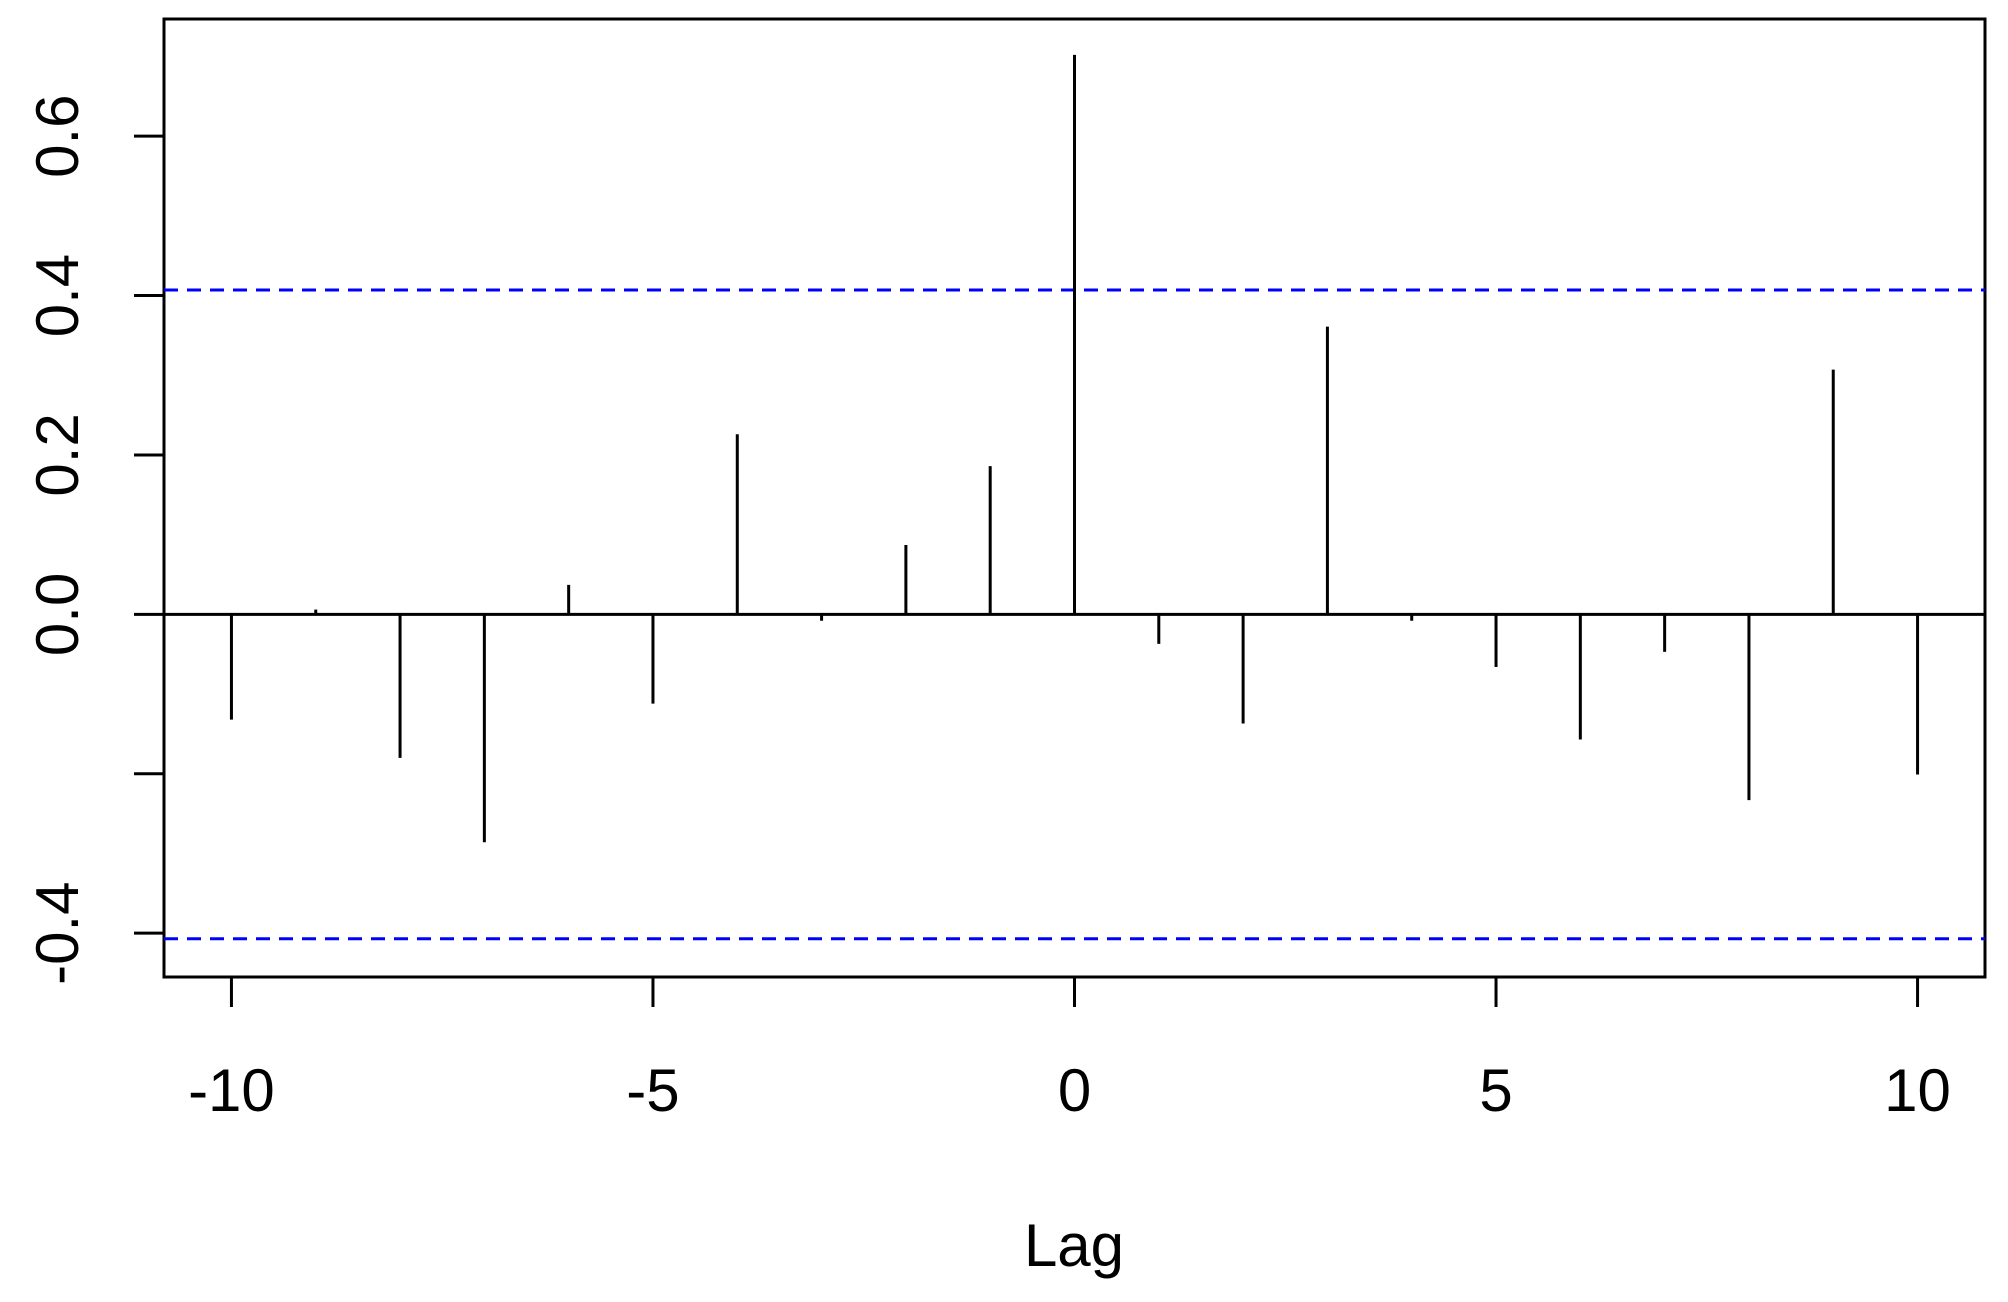 Image resolution: width=2008 pixels, height=1302 pixels. What do you see at coordinates (57, 295) in the screenshot?
I see `y-tick-label: 0.4` at bounding box center [57, 295].